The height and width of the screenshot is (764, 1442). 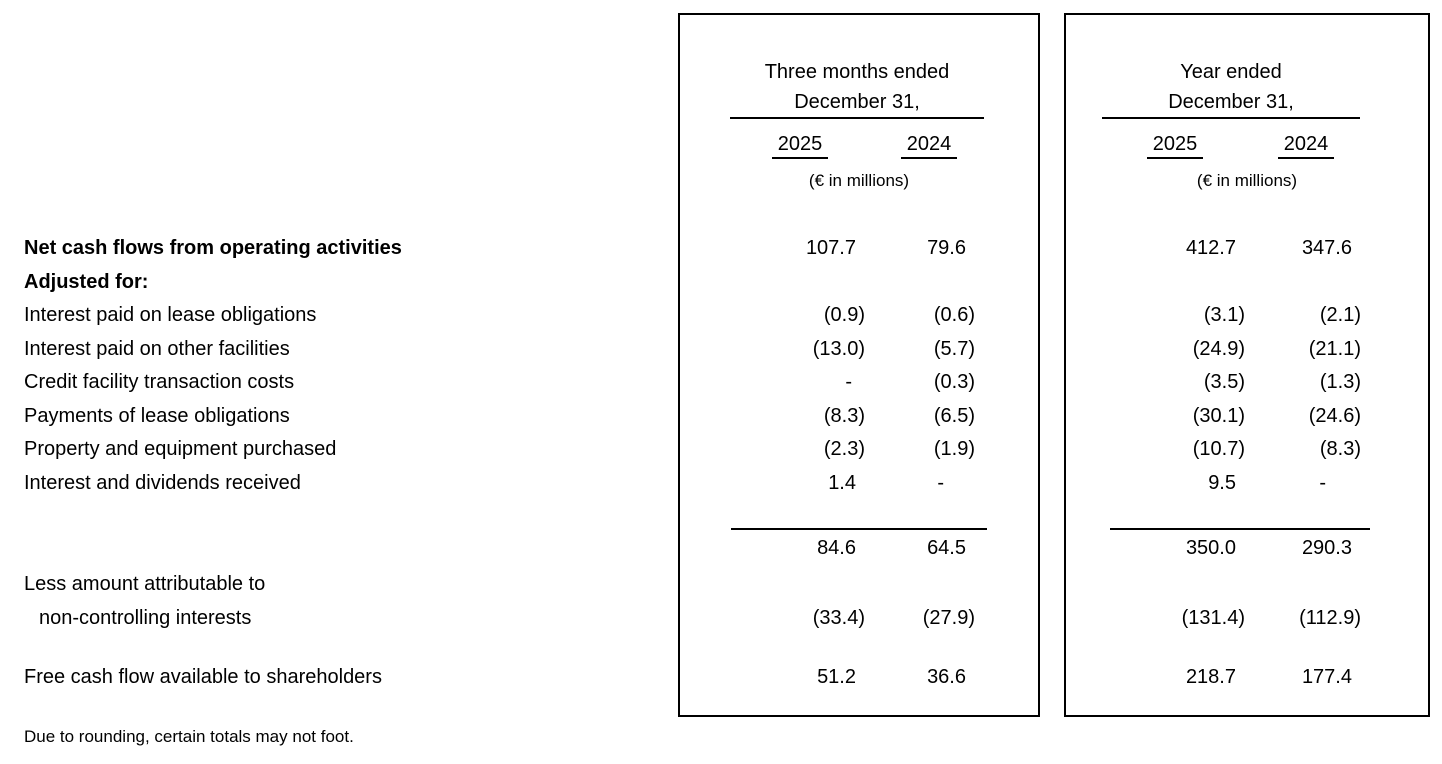 What do you see at coordinates (954, 348) in the screenshot?
I see `value-tm-2024: (5.7)` at bounding box center [954, 348].